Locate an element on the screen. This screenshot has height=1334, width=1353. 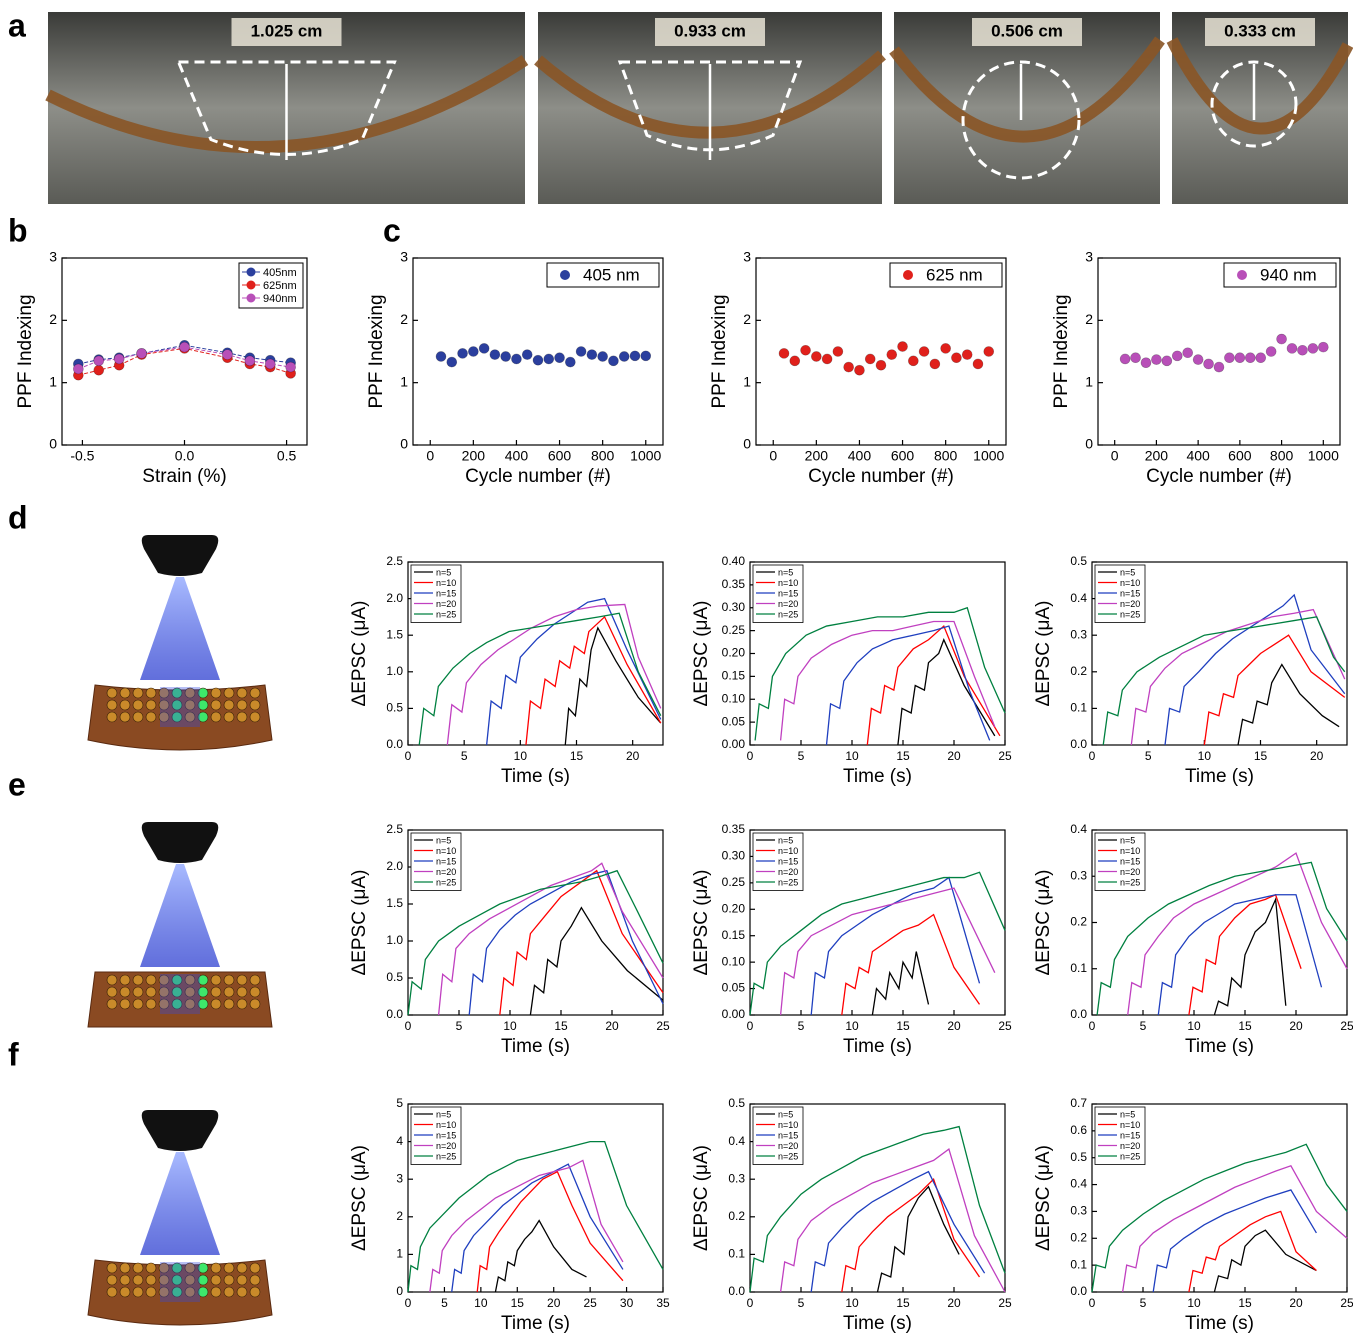
legend-label: n=10 is located at coordinates (446, 583).